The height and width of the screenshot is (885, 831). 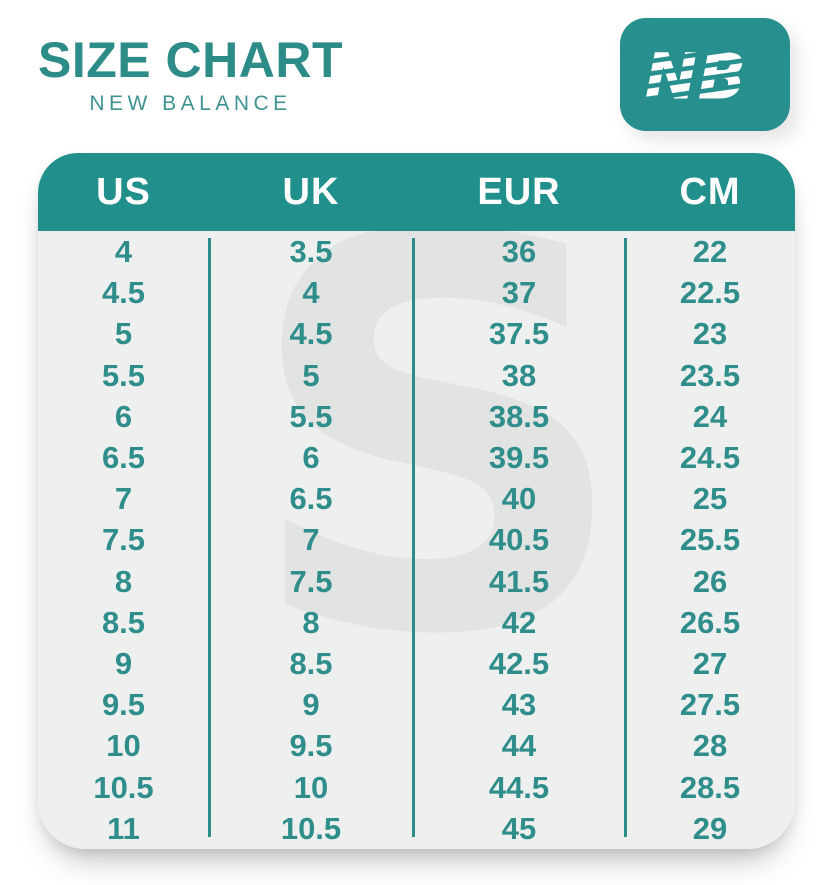 I want to click on size-cell: 3.5, so click(x=311, y=252).